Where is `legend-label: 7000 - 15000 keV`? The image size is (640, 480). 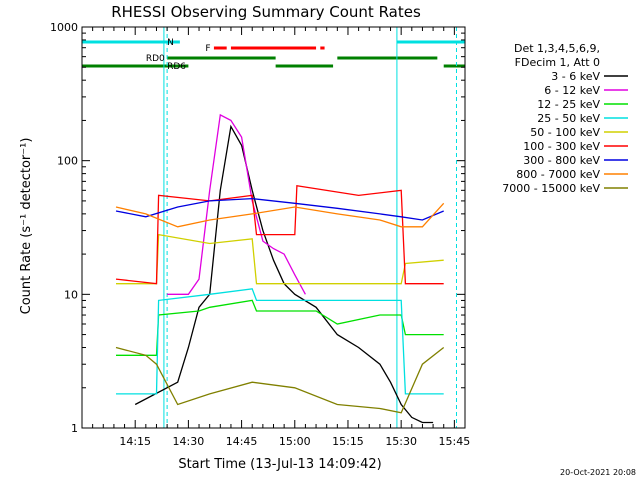 legend-label: 7000 - 15000 keV is located at coordinates (551, 188).